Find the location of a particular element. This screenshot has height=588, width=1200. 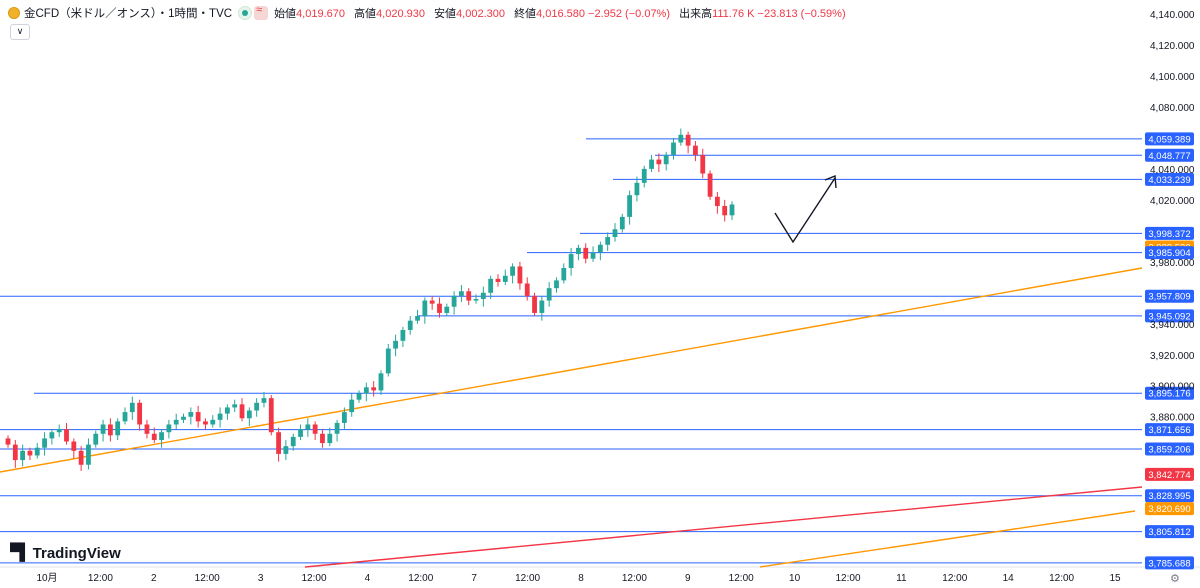

x-tick-label: 3 is located at coordinates (261, 578).